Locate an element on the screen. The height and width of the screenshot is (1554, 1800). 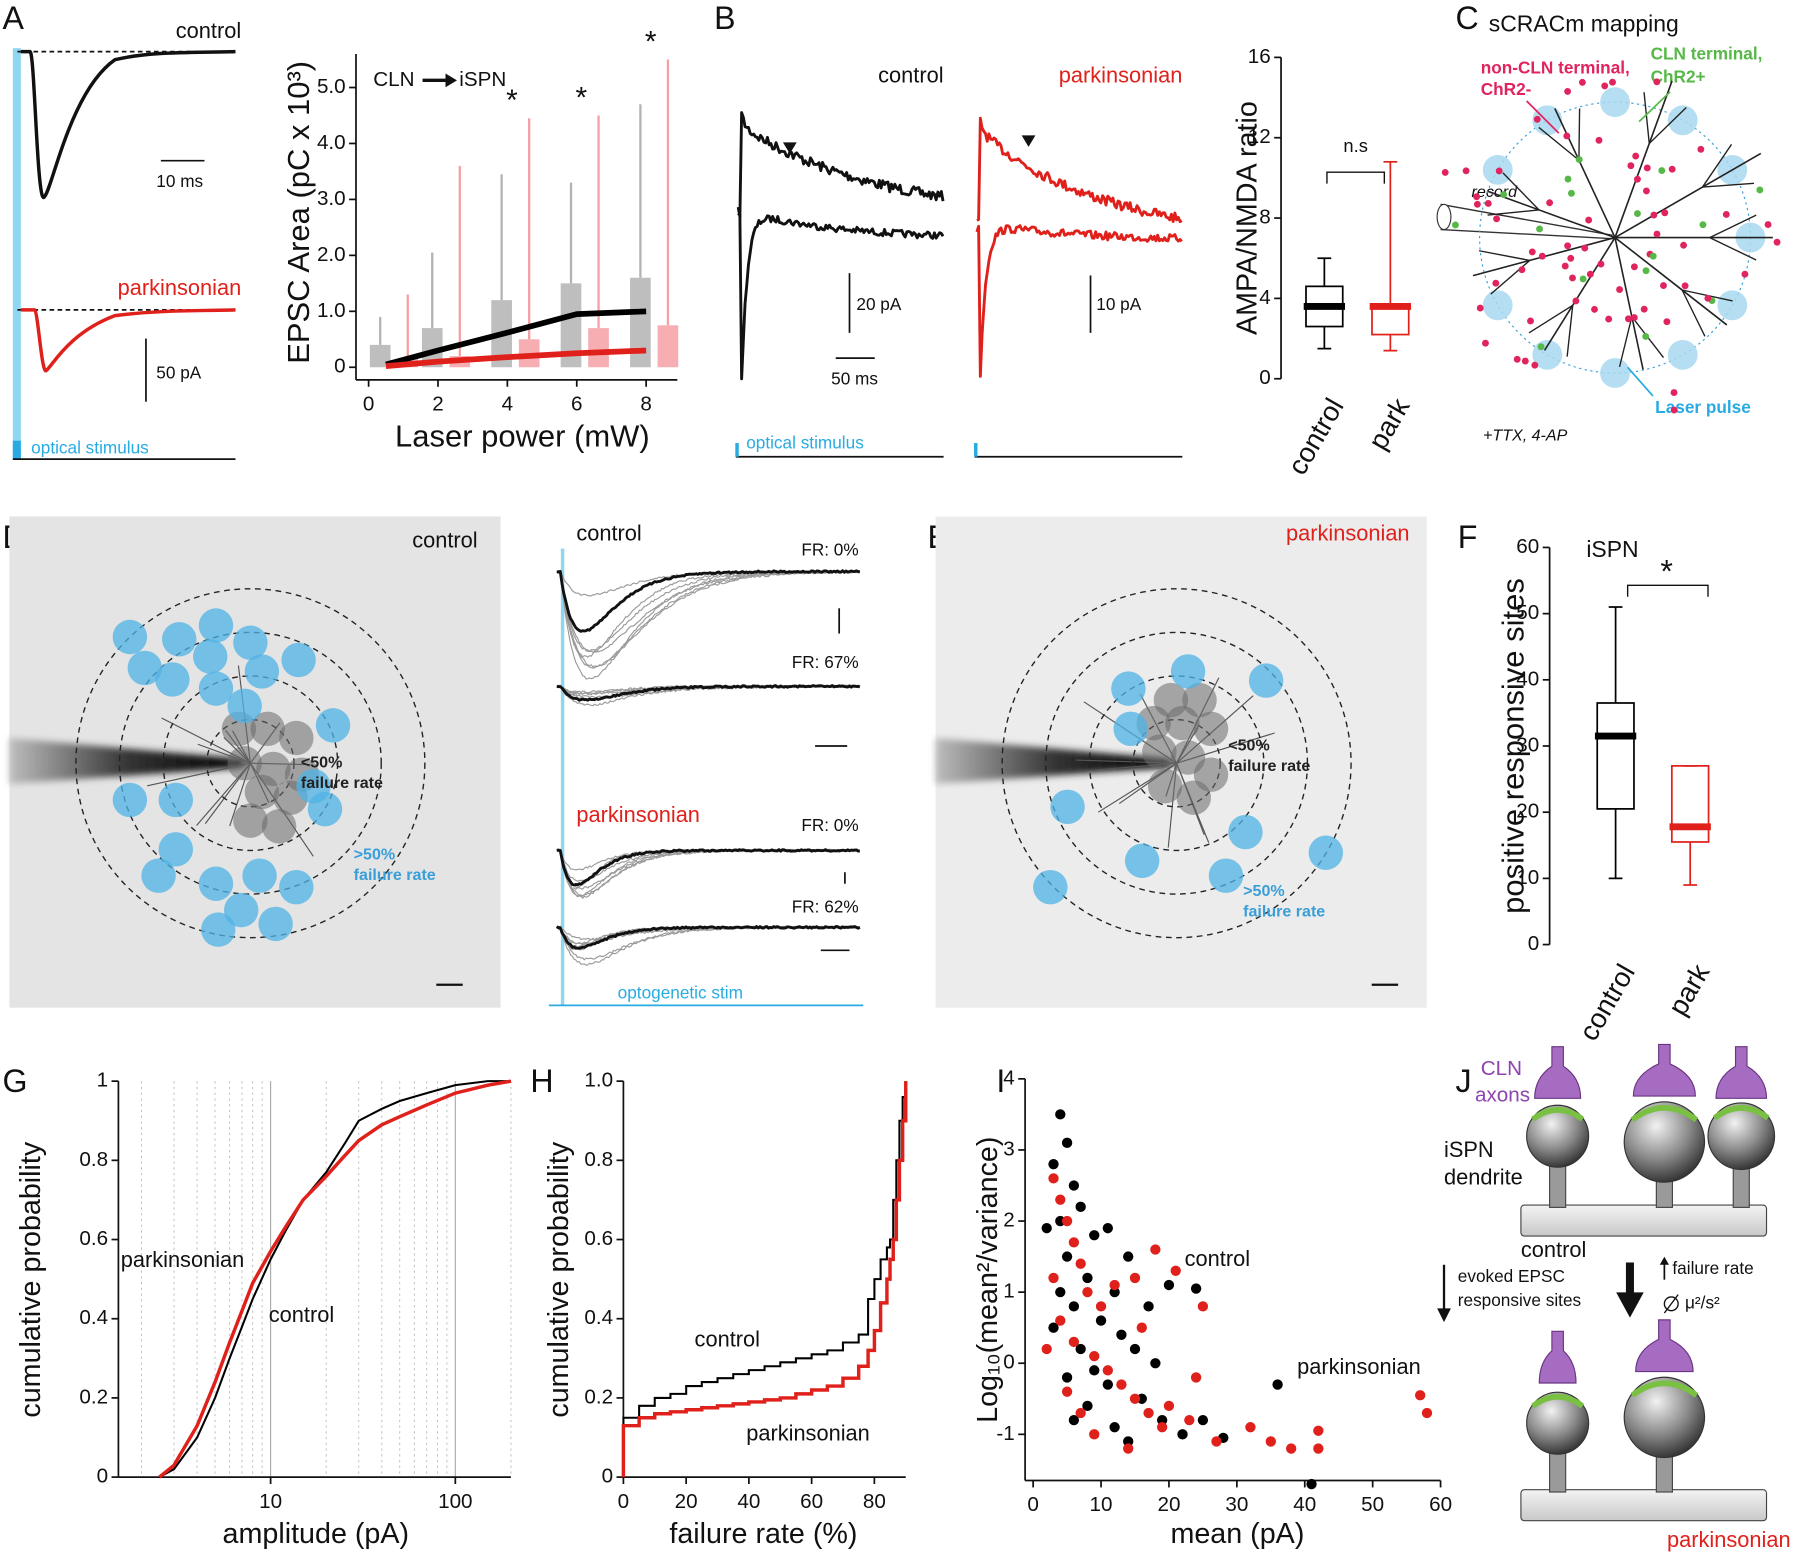
label: μ²/s² is located at coordinates (1702, 1302).